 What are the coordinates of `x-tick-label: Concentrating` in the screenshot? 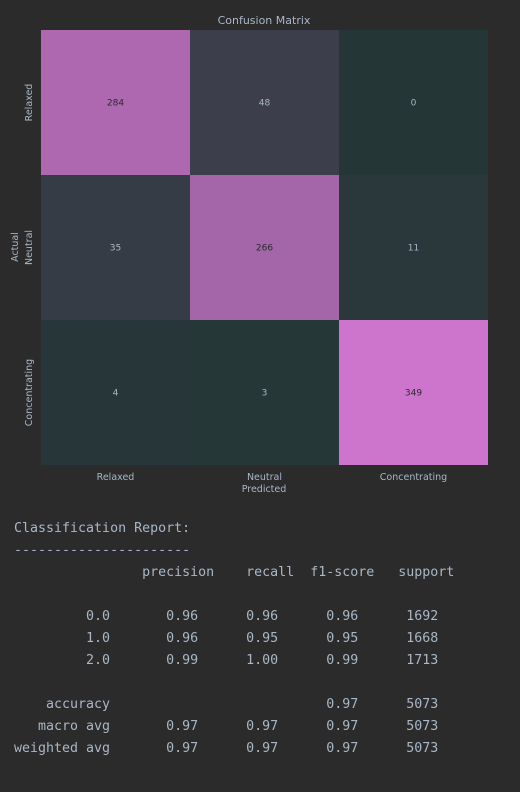 It's located at (413, 477).